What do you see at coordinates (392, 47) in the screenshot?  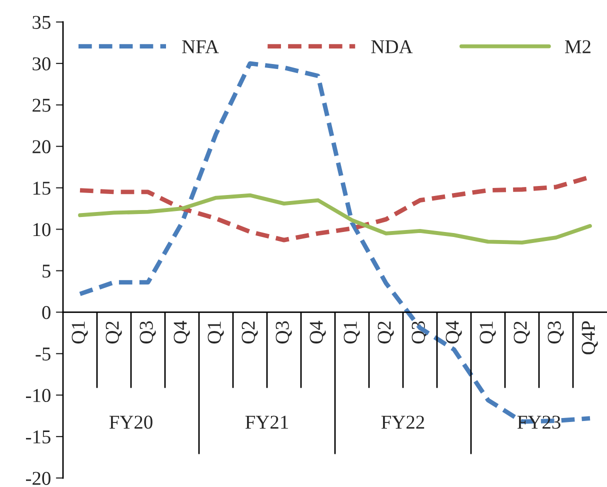 I see `legend-label: NDA` at bounding box center [392, 47].